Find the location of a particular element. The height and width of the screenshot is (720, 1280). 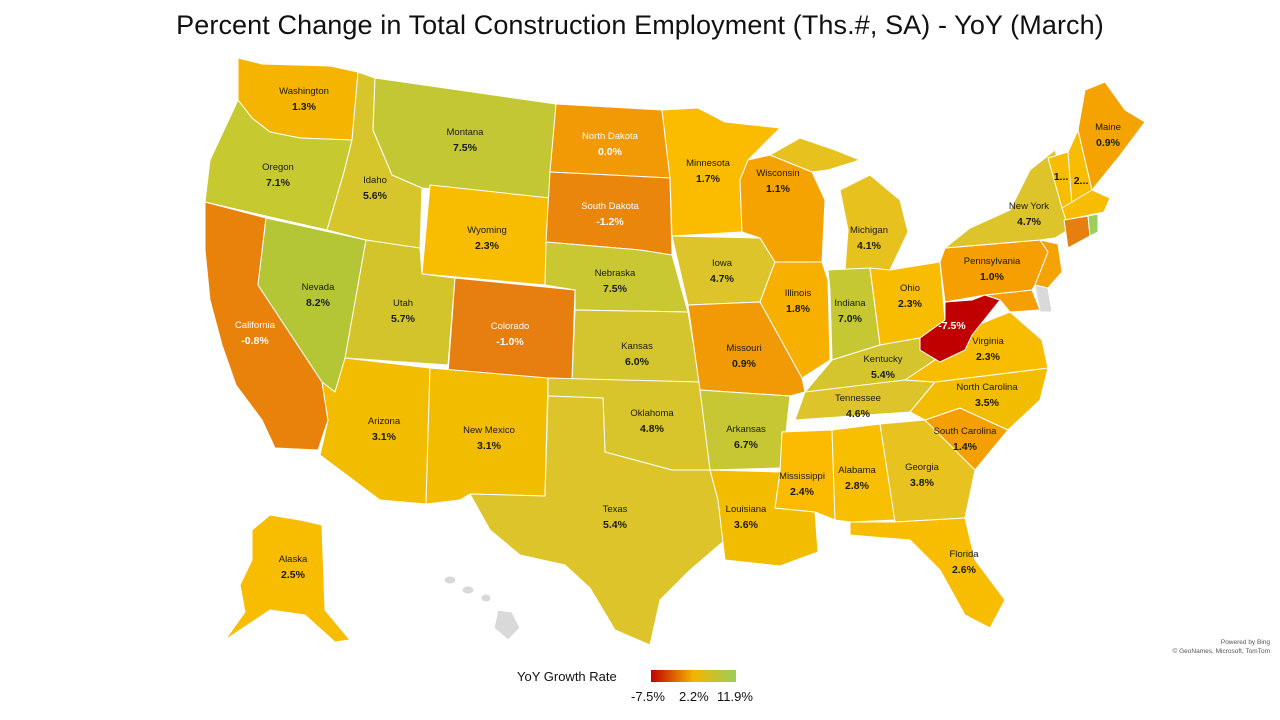

state-value-mississippi: 2.4% is located at coordinates (802, 492).